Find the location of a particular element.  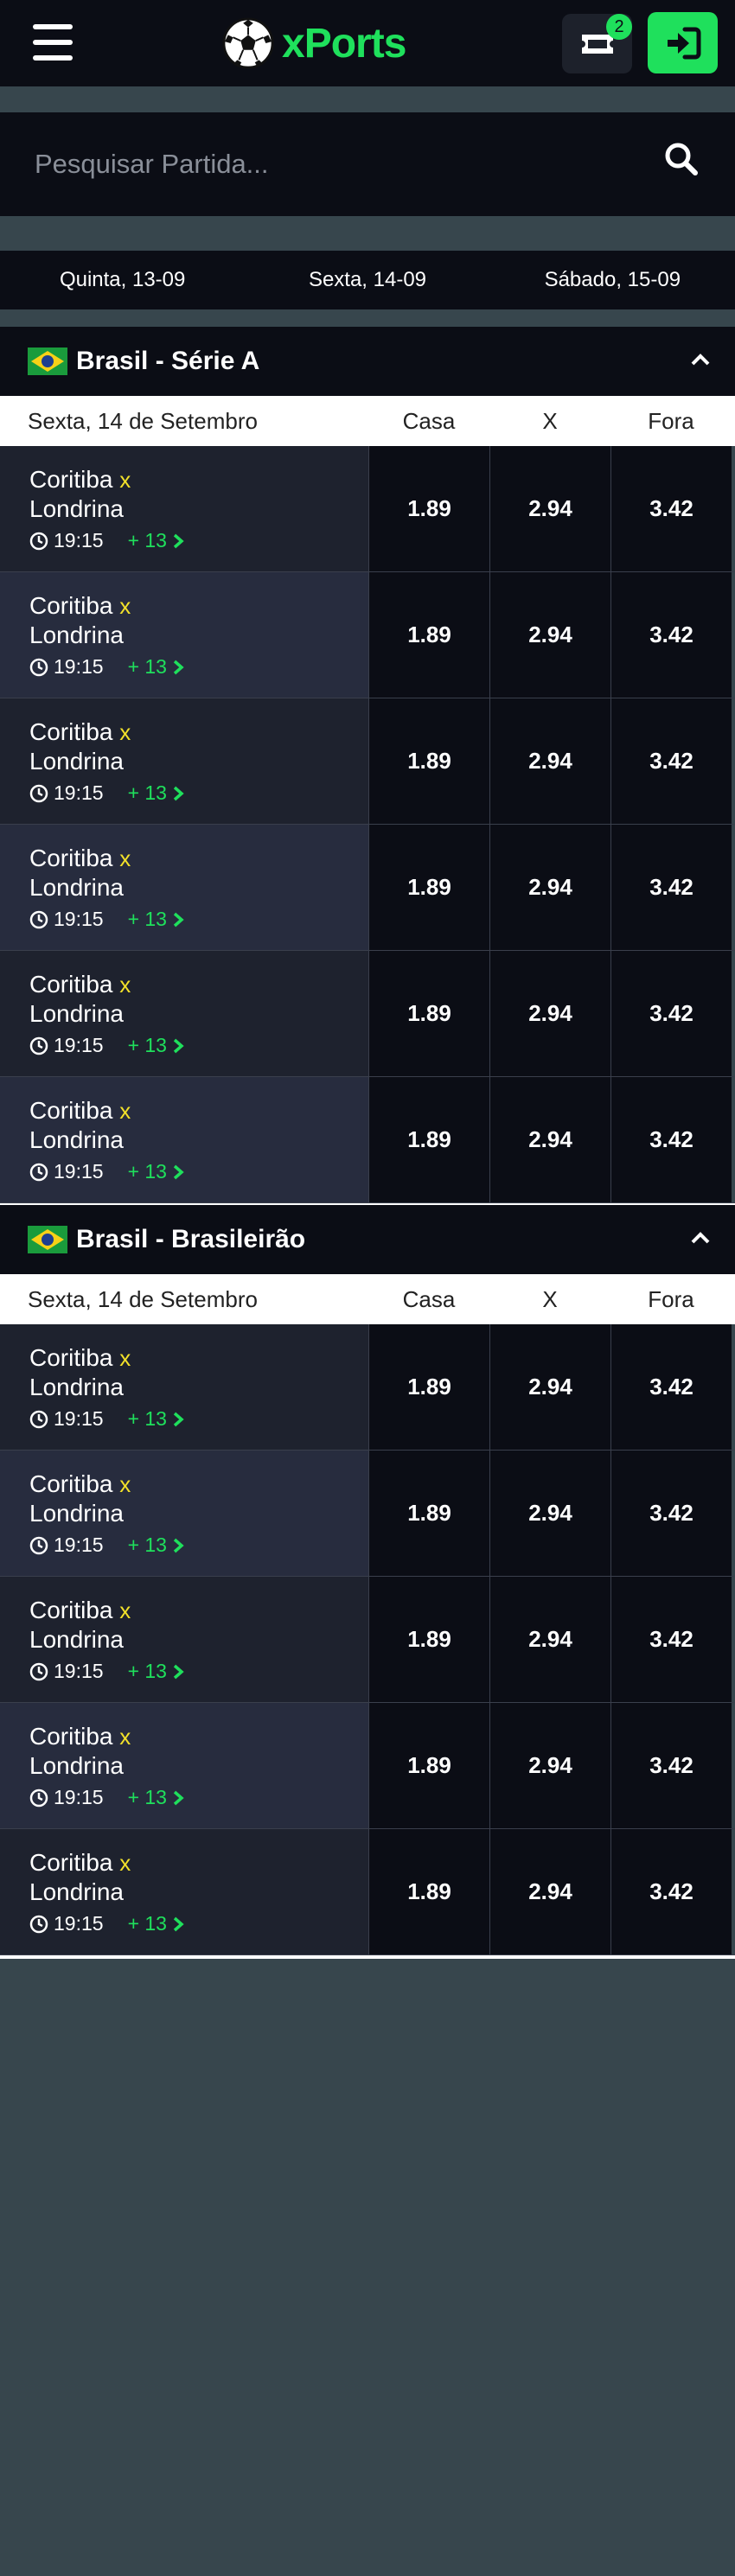

tab-date-1: Quinta, 13-09 is located at coordinates (122, 279).